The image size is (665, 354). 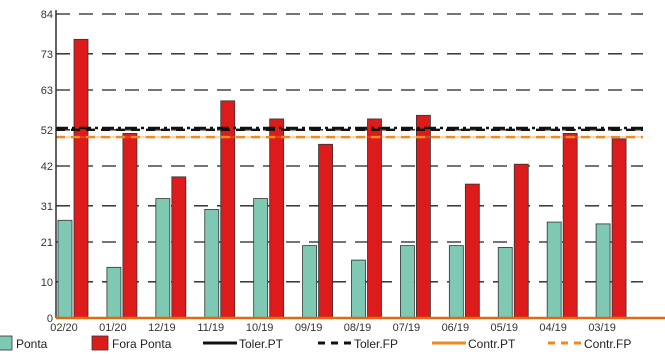 I want to click on x-tick-label: 10/19, so click(x=260, y=328).